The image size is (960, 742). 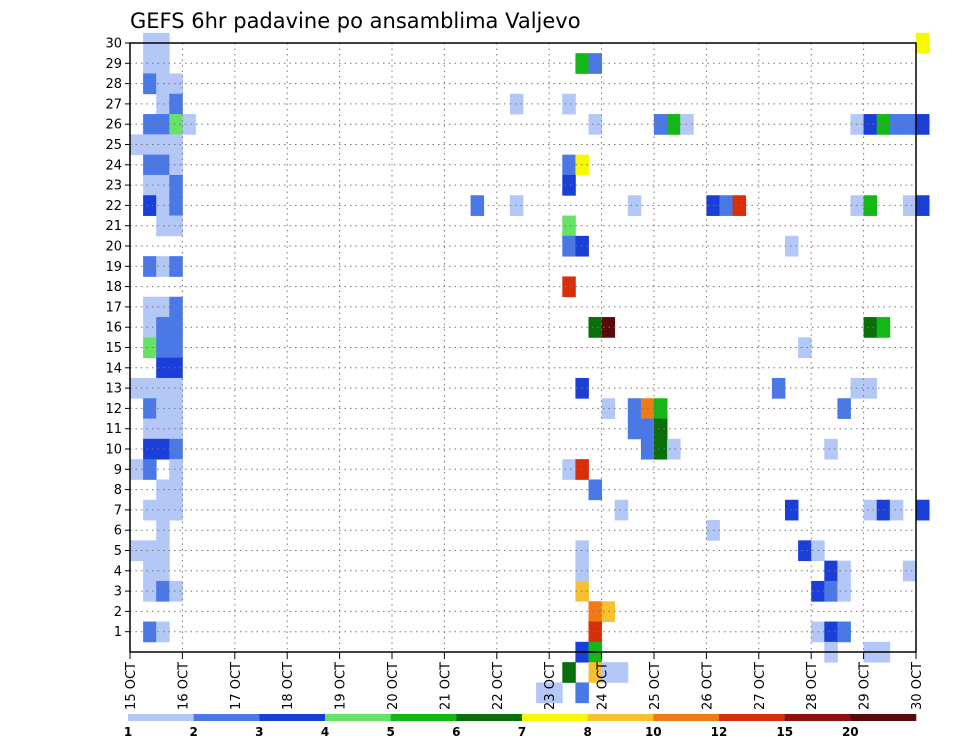 I want to click on colorbar-label: 4, so click(x=325, y=732).